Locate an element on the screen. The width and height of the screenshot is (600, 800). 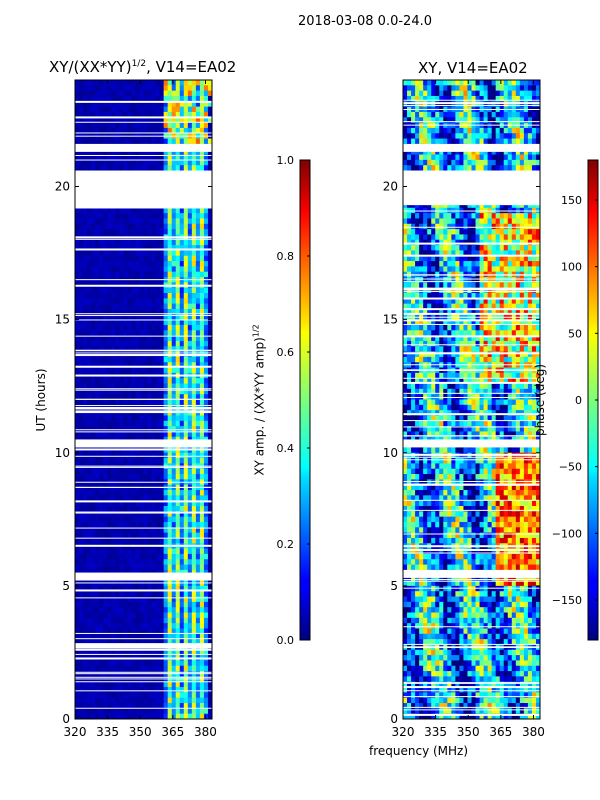
data-gap-line is located at coordinates (143, 351).